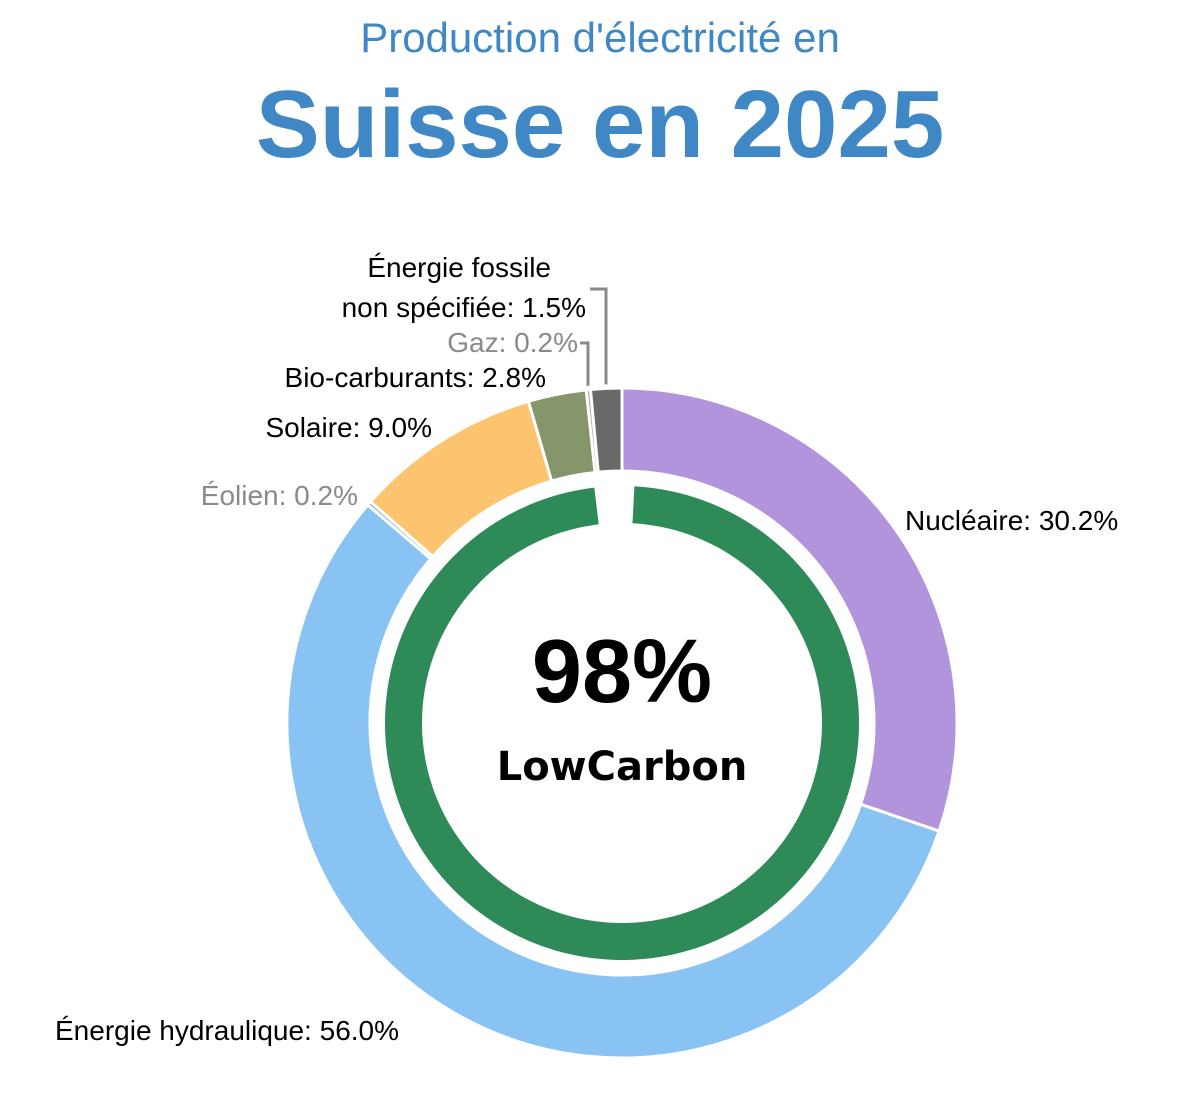  What do you see at coordinates (512, 342) in the screenshot?
I see `label-gaz: Gaz: 0.2%` at bounding box center [512, 342].